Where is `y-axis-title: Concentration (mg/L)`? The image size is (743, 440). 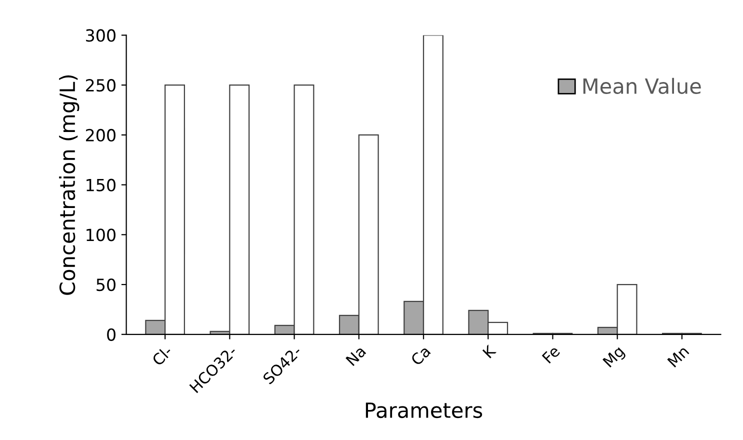 y-axis-title: Concentration (mg/L) is located at coordinates (69, 185).